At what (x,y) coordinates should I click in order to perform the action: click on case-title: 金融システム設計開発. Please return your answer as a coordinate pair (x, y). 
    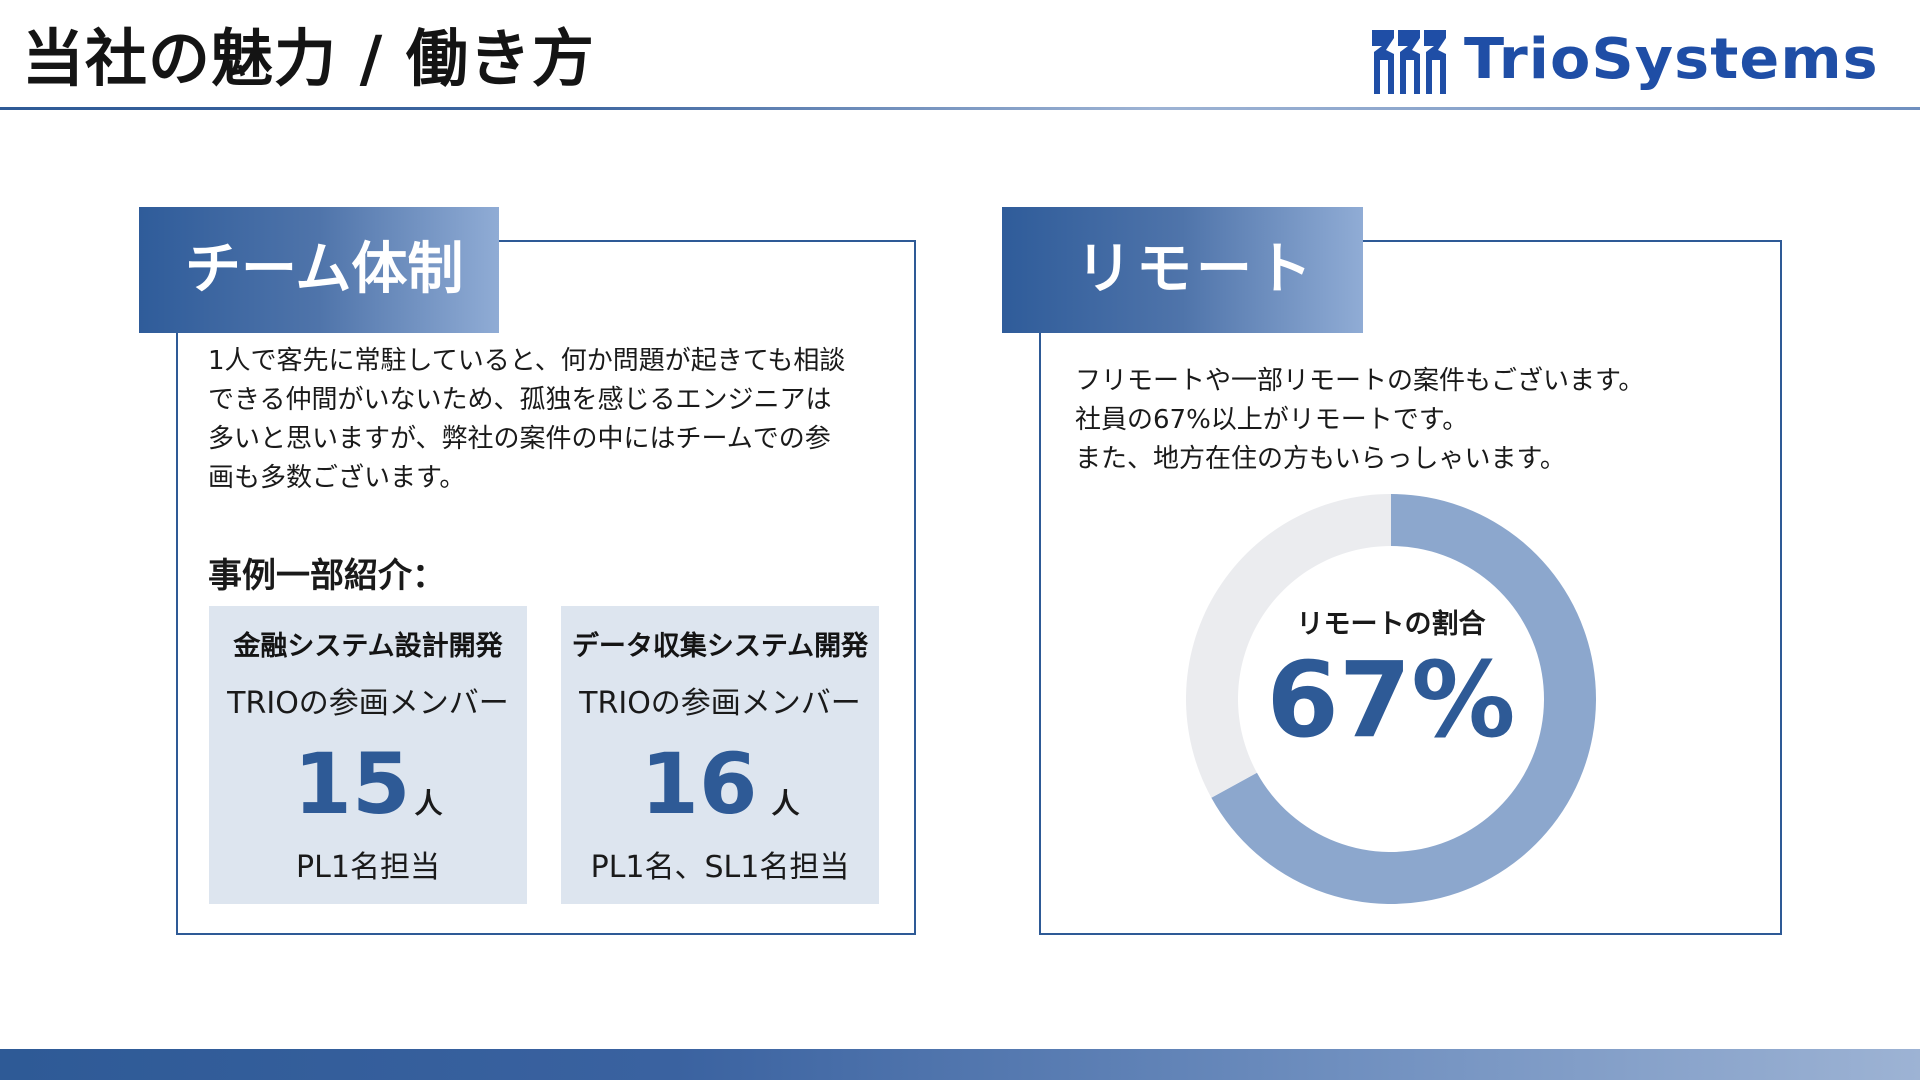
    Looking at the image, I should click on (368, 646).